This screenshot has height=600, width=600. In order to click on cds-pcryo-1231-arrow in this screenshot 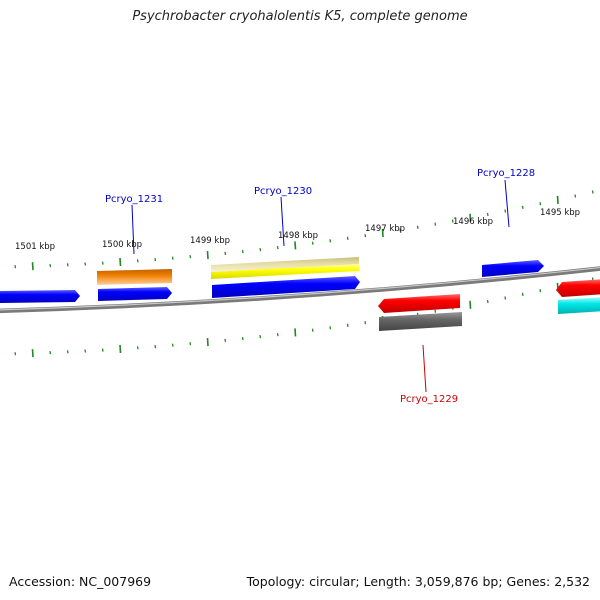, I will do `click(135, 294)`.